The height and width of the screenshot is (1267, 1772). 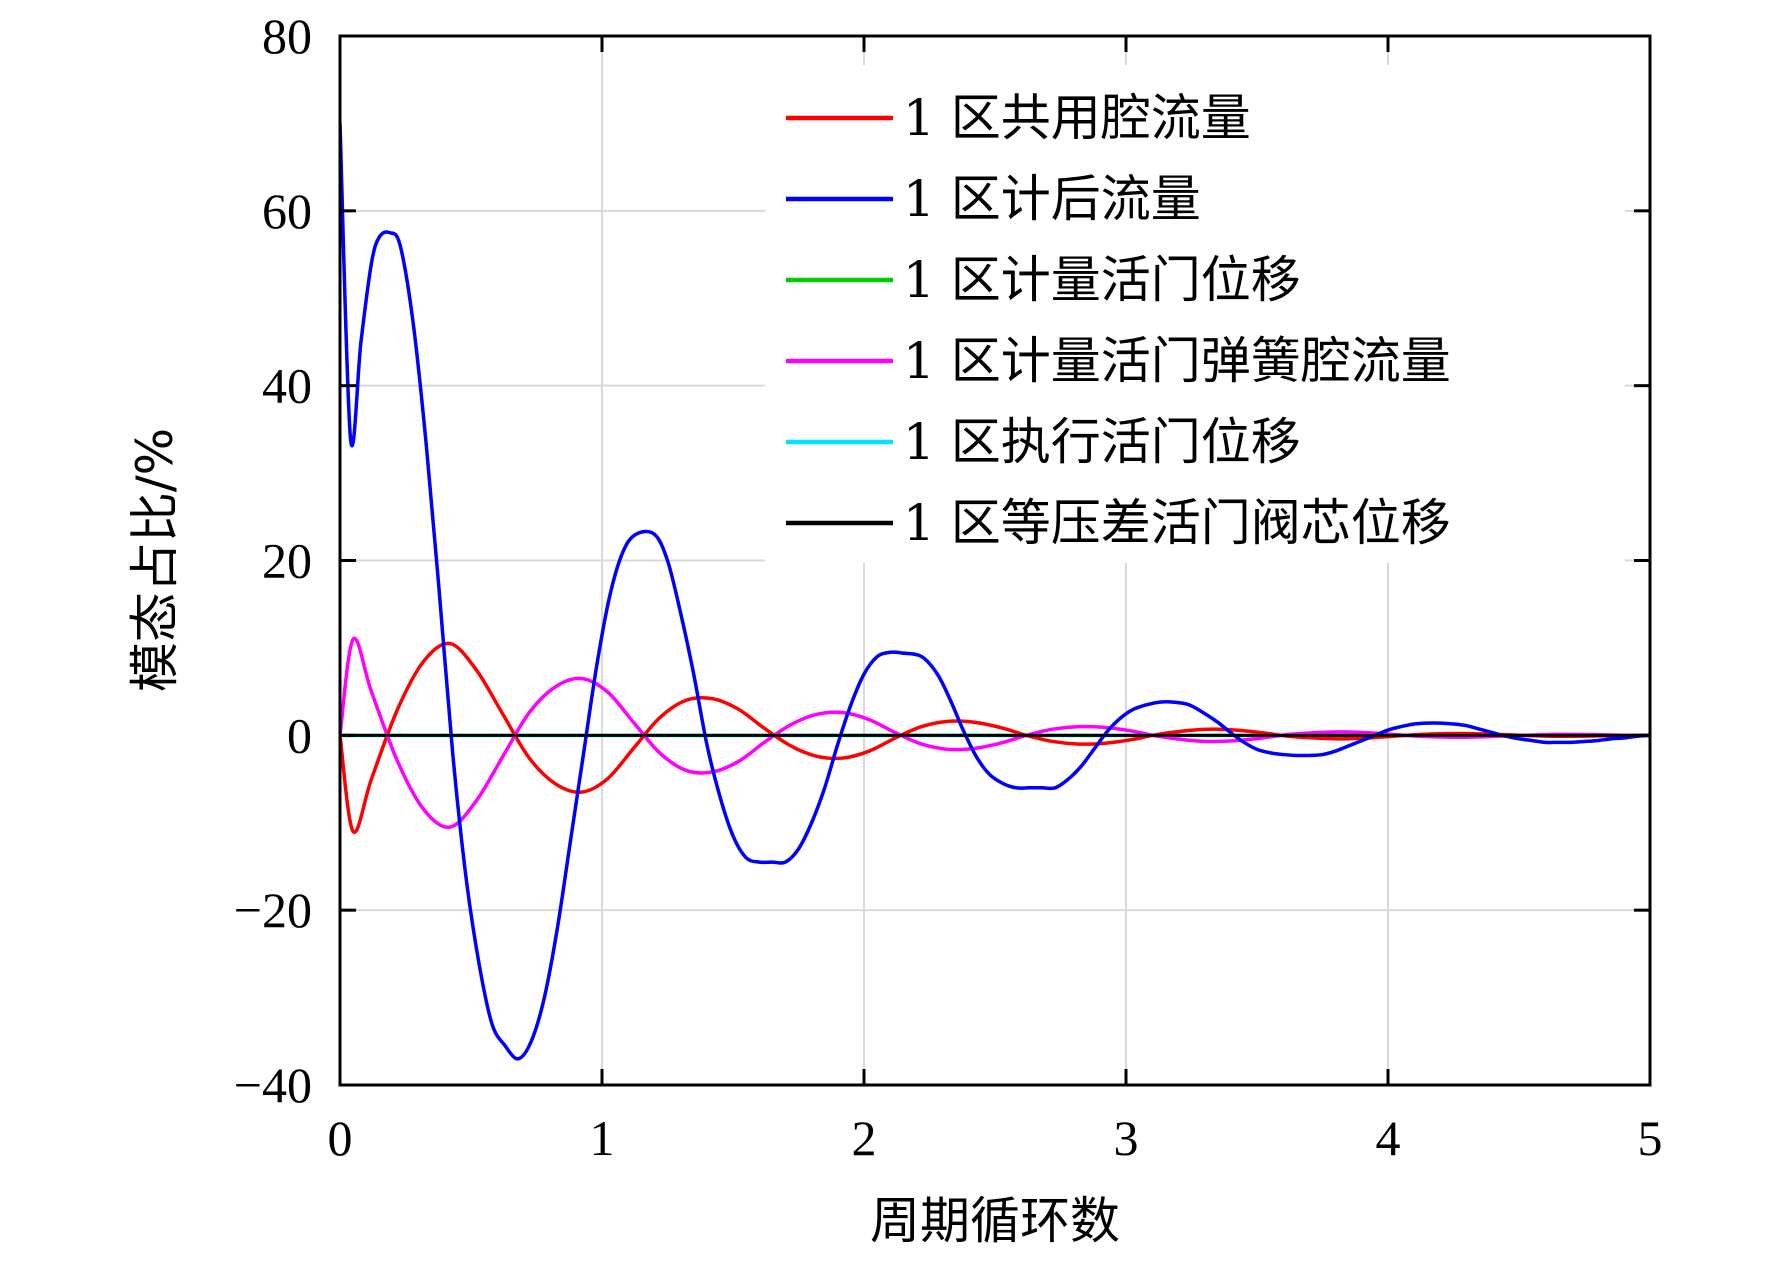 What do you see at coordinates (995, 1221) in the screenshot?
I see `x-axis-label: 周期循环数` at bounding box center [995, 1221].